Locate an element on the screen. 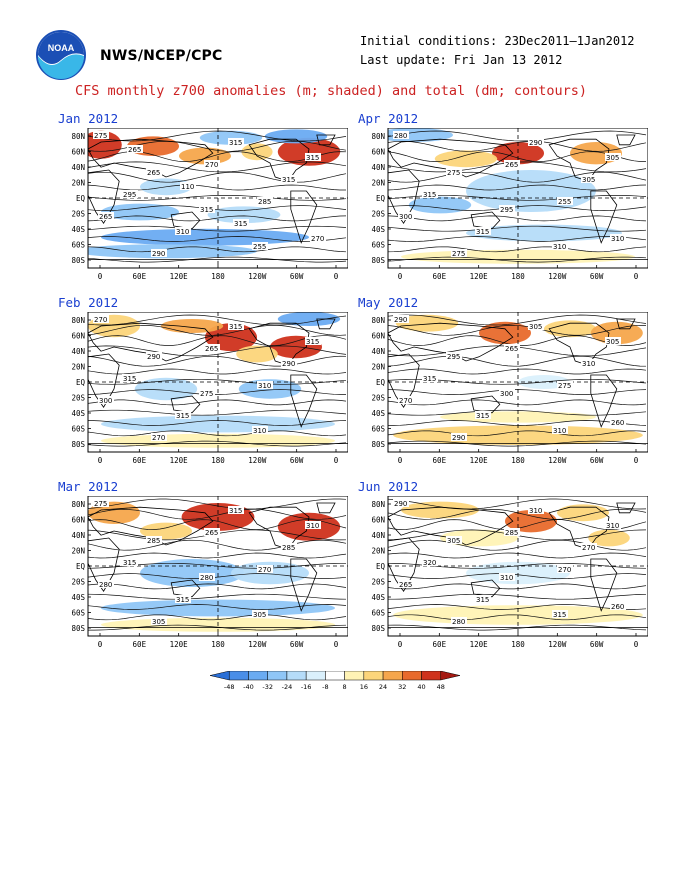  colorbar-tick: -16 is located at coordinates (306, 687).